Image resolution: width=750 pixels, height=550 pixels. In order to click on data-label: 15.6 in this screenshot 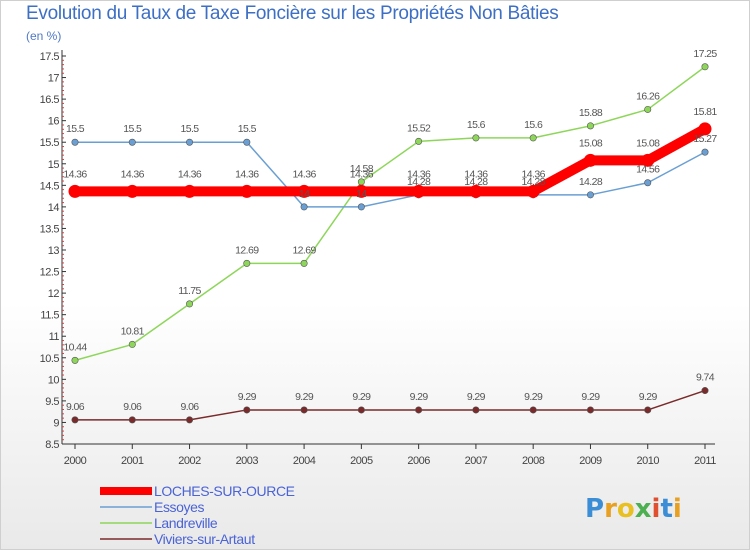, I will do `click(533, 125)`.